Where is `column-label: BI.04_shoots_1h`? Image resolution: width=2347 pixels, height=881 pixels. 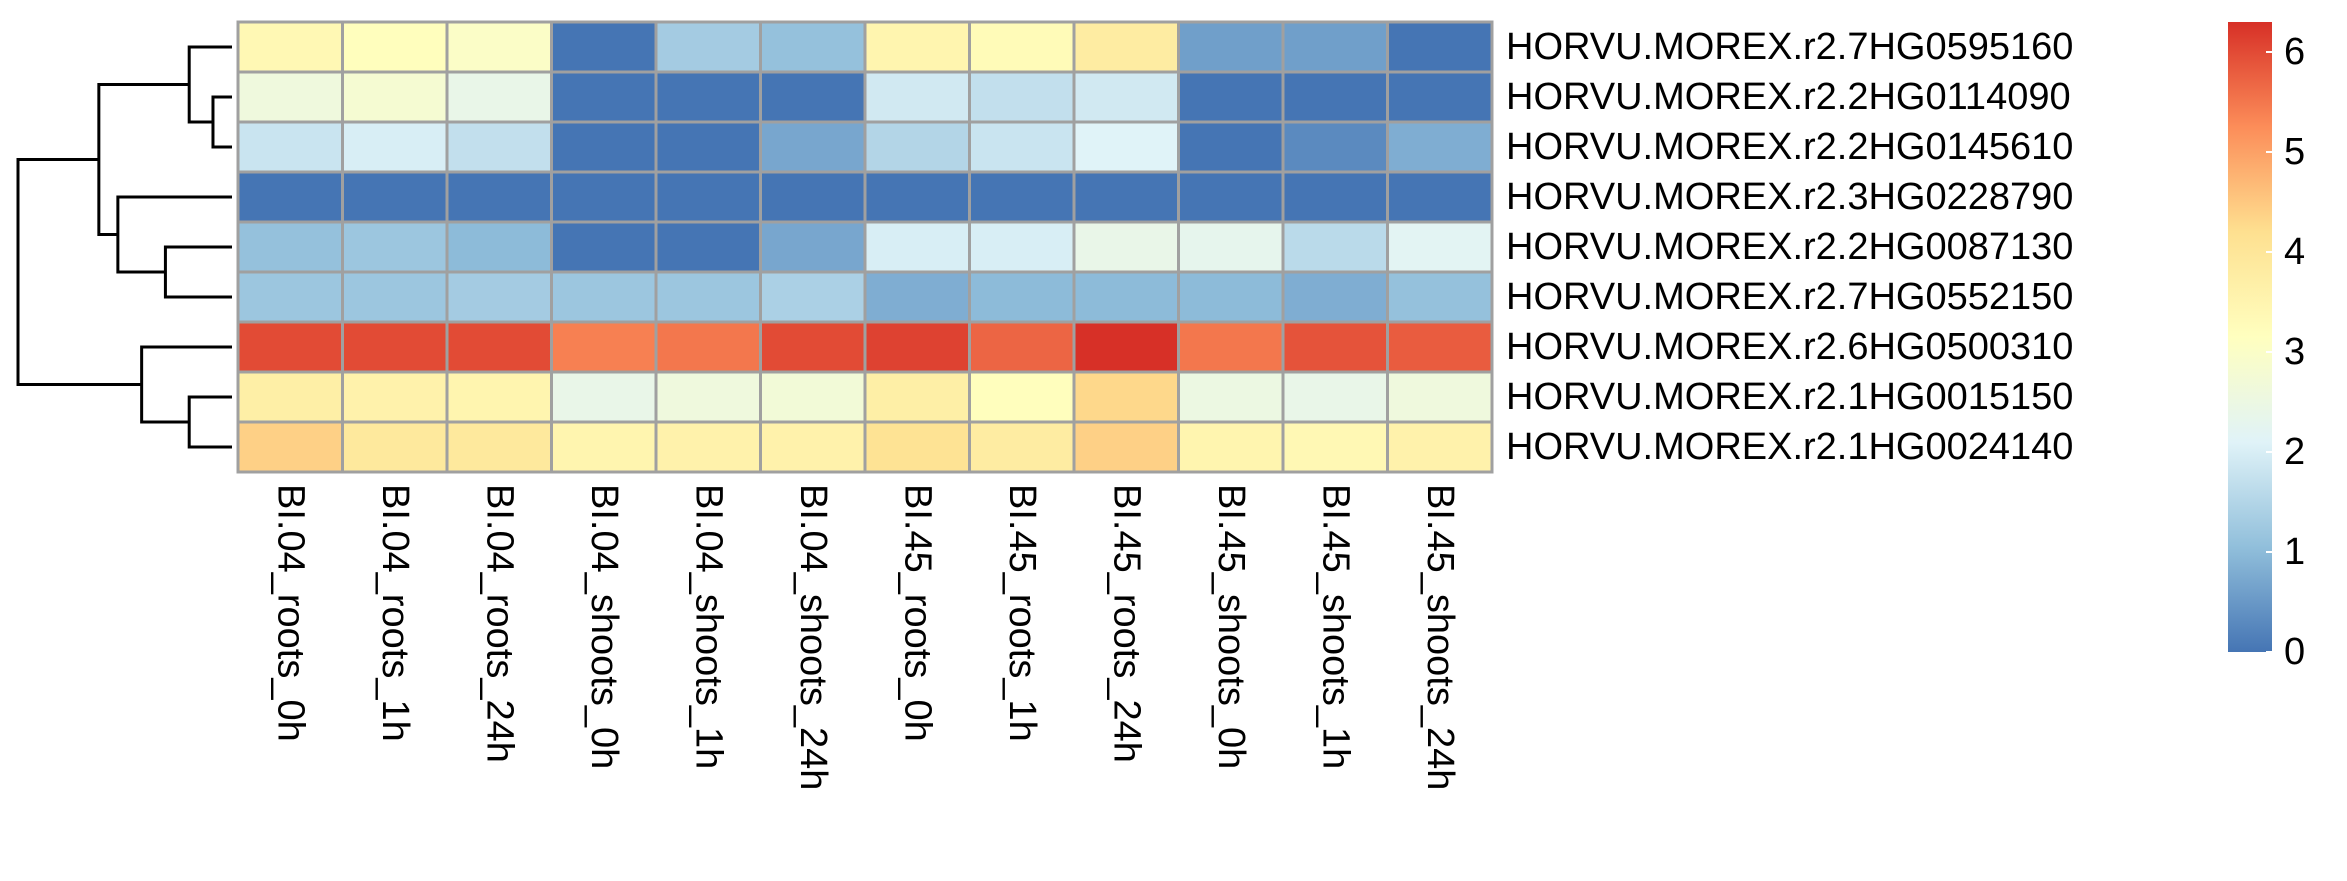
column-label: BI.04_shoots_1h is located at coordinates (708, 626).